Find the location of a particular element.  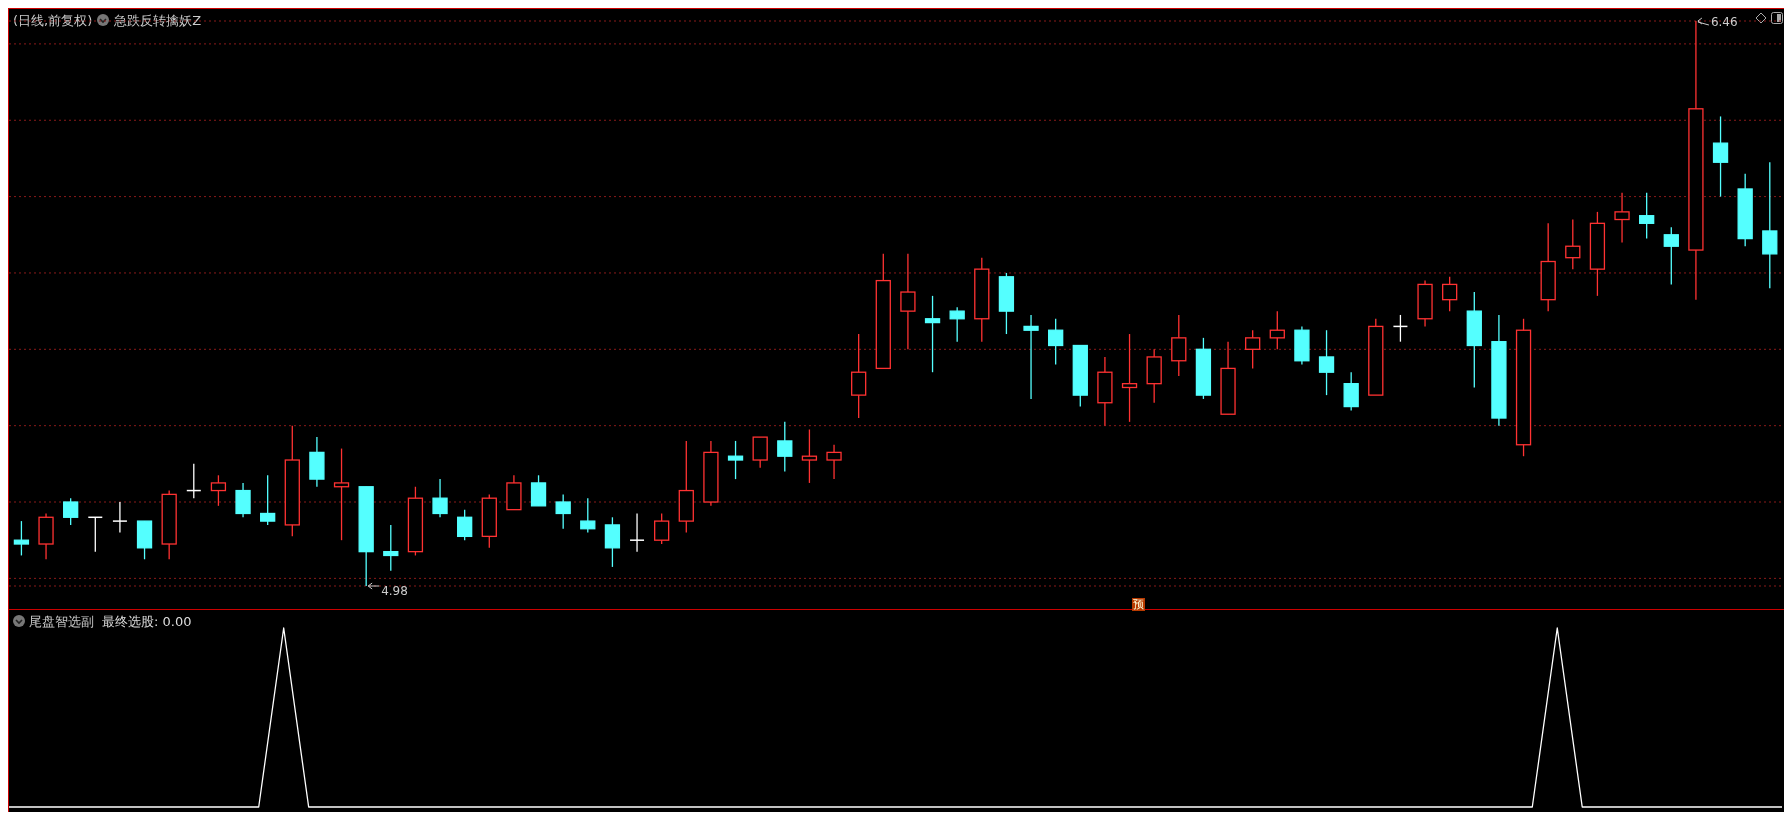

annotation: 6.46 is located at coordinates (1724, 22).